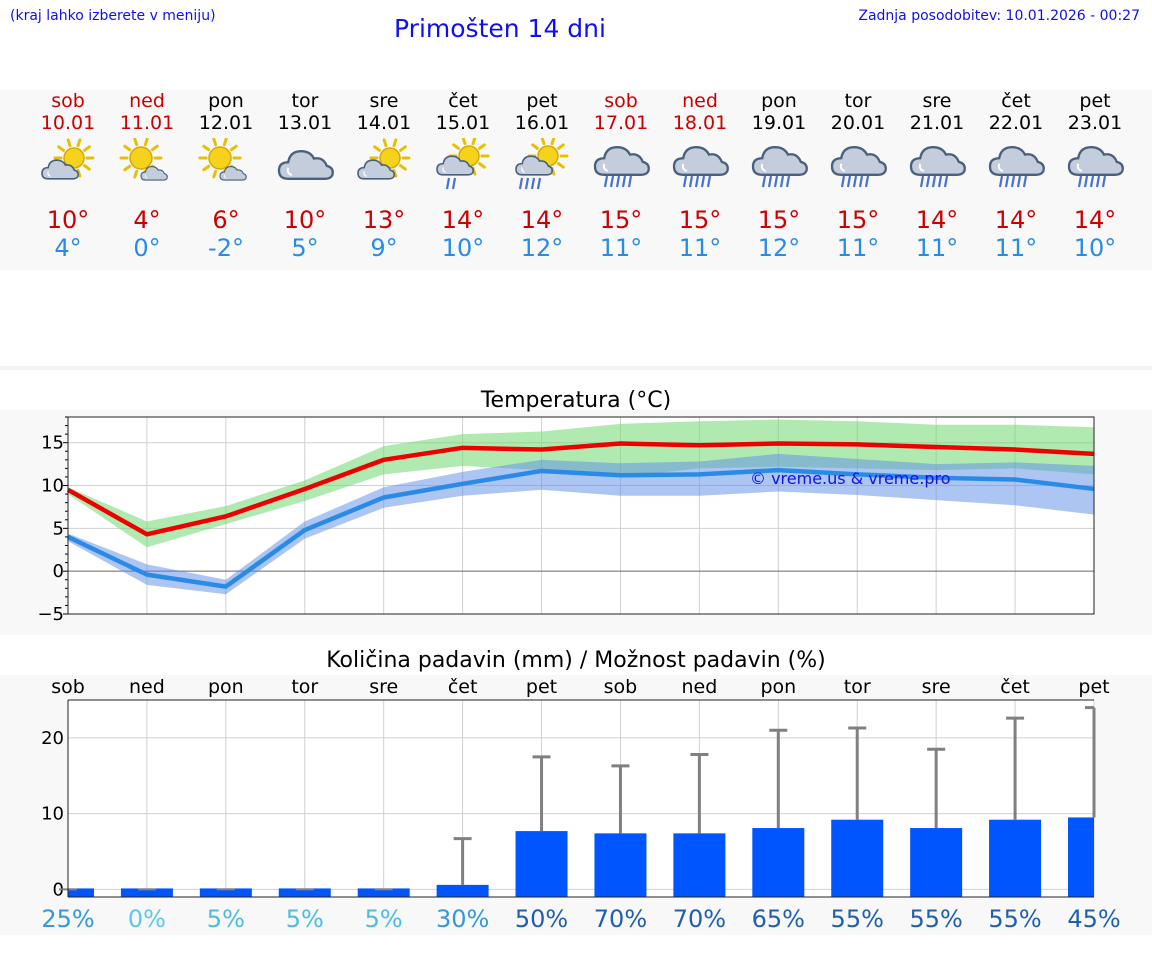  I want to click on day-name: sob, so click(621, 101).